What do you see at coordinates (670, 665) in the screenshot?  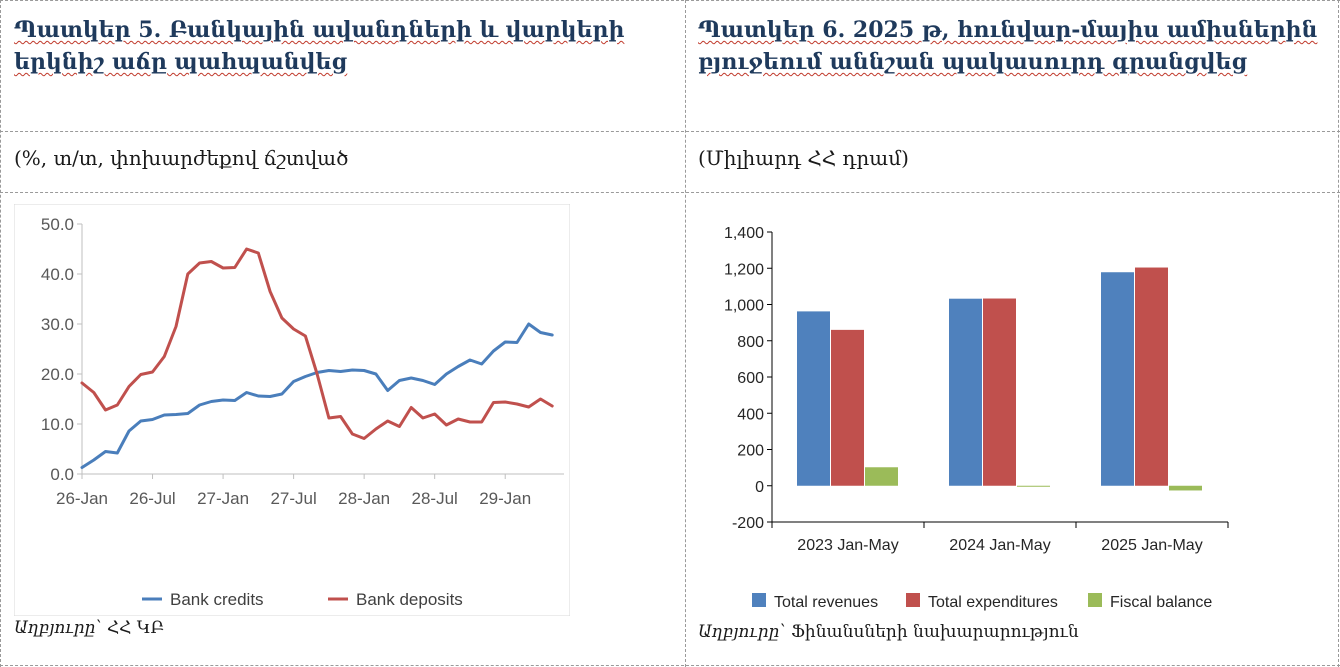 I see `table-border-bottom` at bounding box center [670, 665].